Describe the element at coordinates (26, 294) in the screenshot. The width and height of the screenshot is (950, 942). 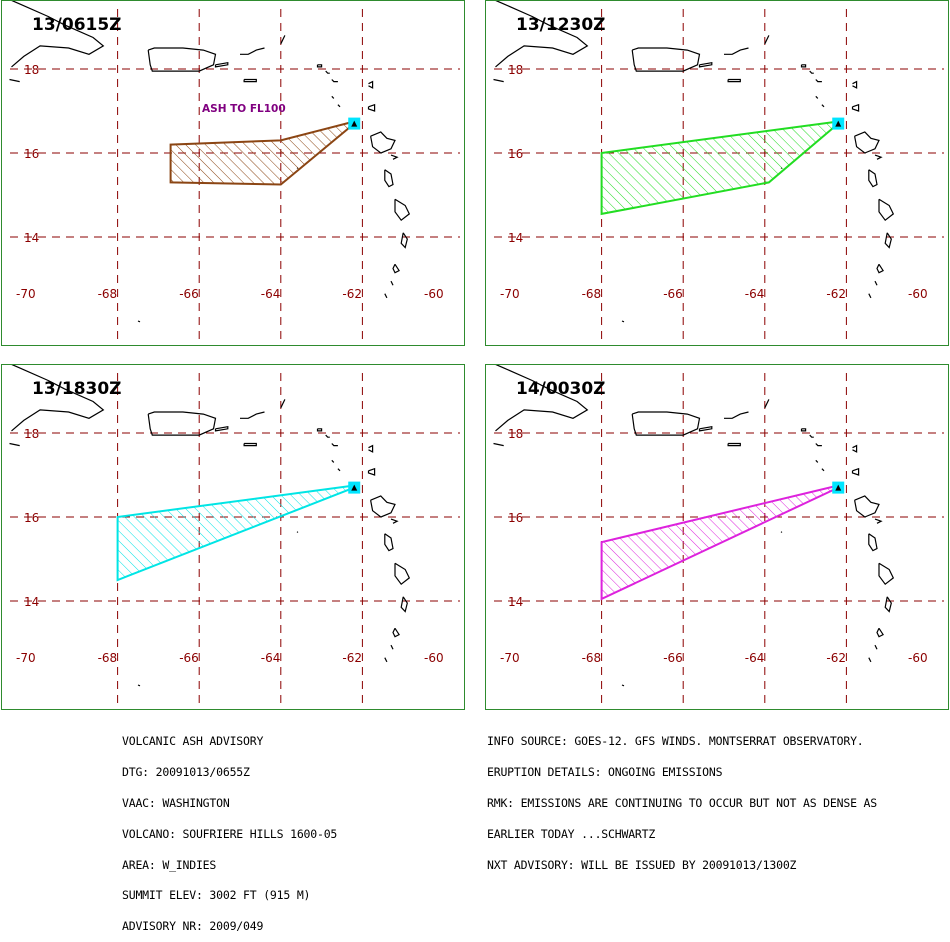
I see `longitude-tick-label: -70` at that location.